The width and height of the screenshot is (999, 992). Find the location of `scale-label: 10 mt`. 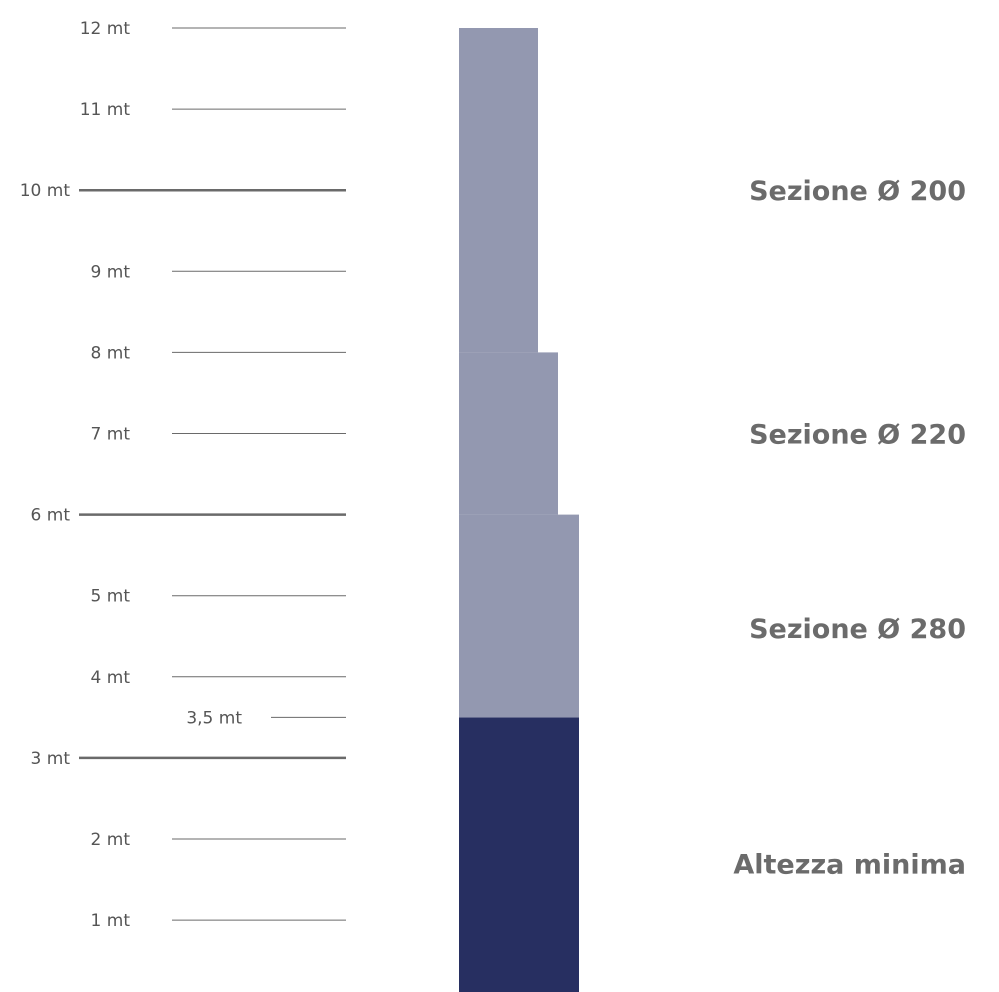

scale-label: 10 mt is located at coordinates (45, 191).